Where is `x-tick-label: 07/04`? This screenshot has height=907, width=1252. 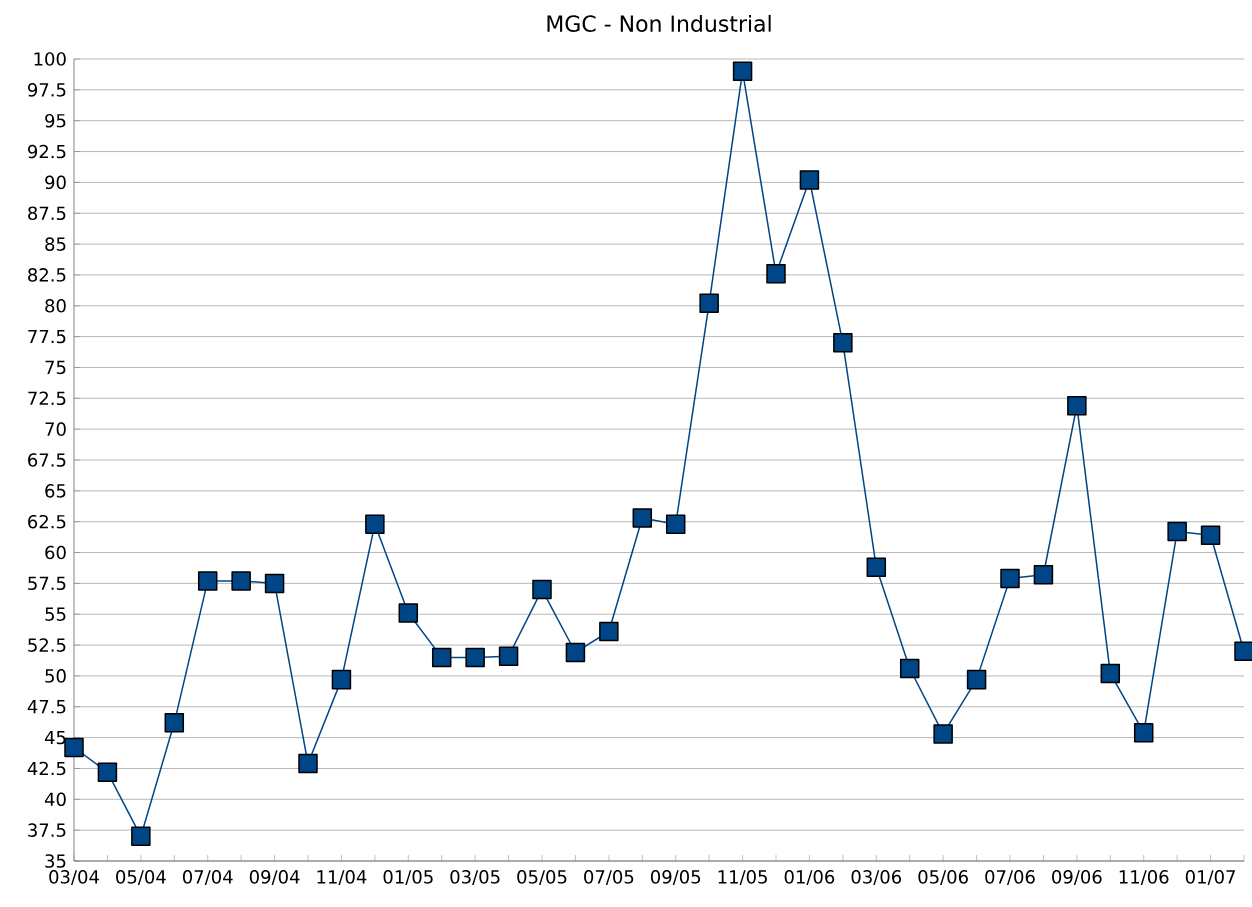
x-tick-label: 07/04 is located at coordinates (207, 878).